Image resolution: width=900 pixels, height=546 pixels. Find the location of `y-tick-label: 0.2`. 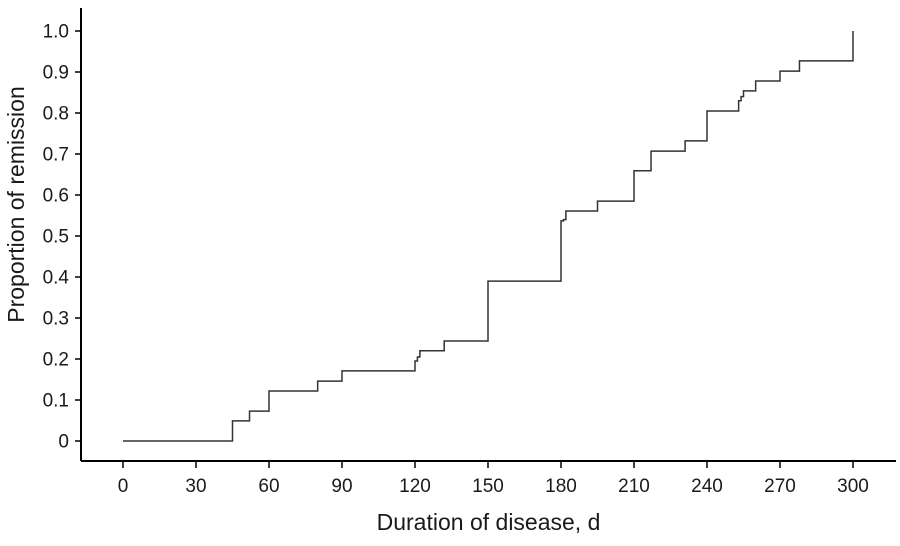

y-tick-label: 0.2 is located at coordinates (56, 360).